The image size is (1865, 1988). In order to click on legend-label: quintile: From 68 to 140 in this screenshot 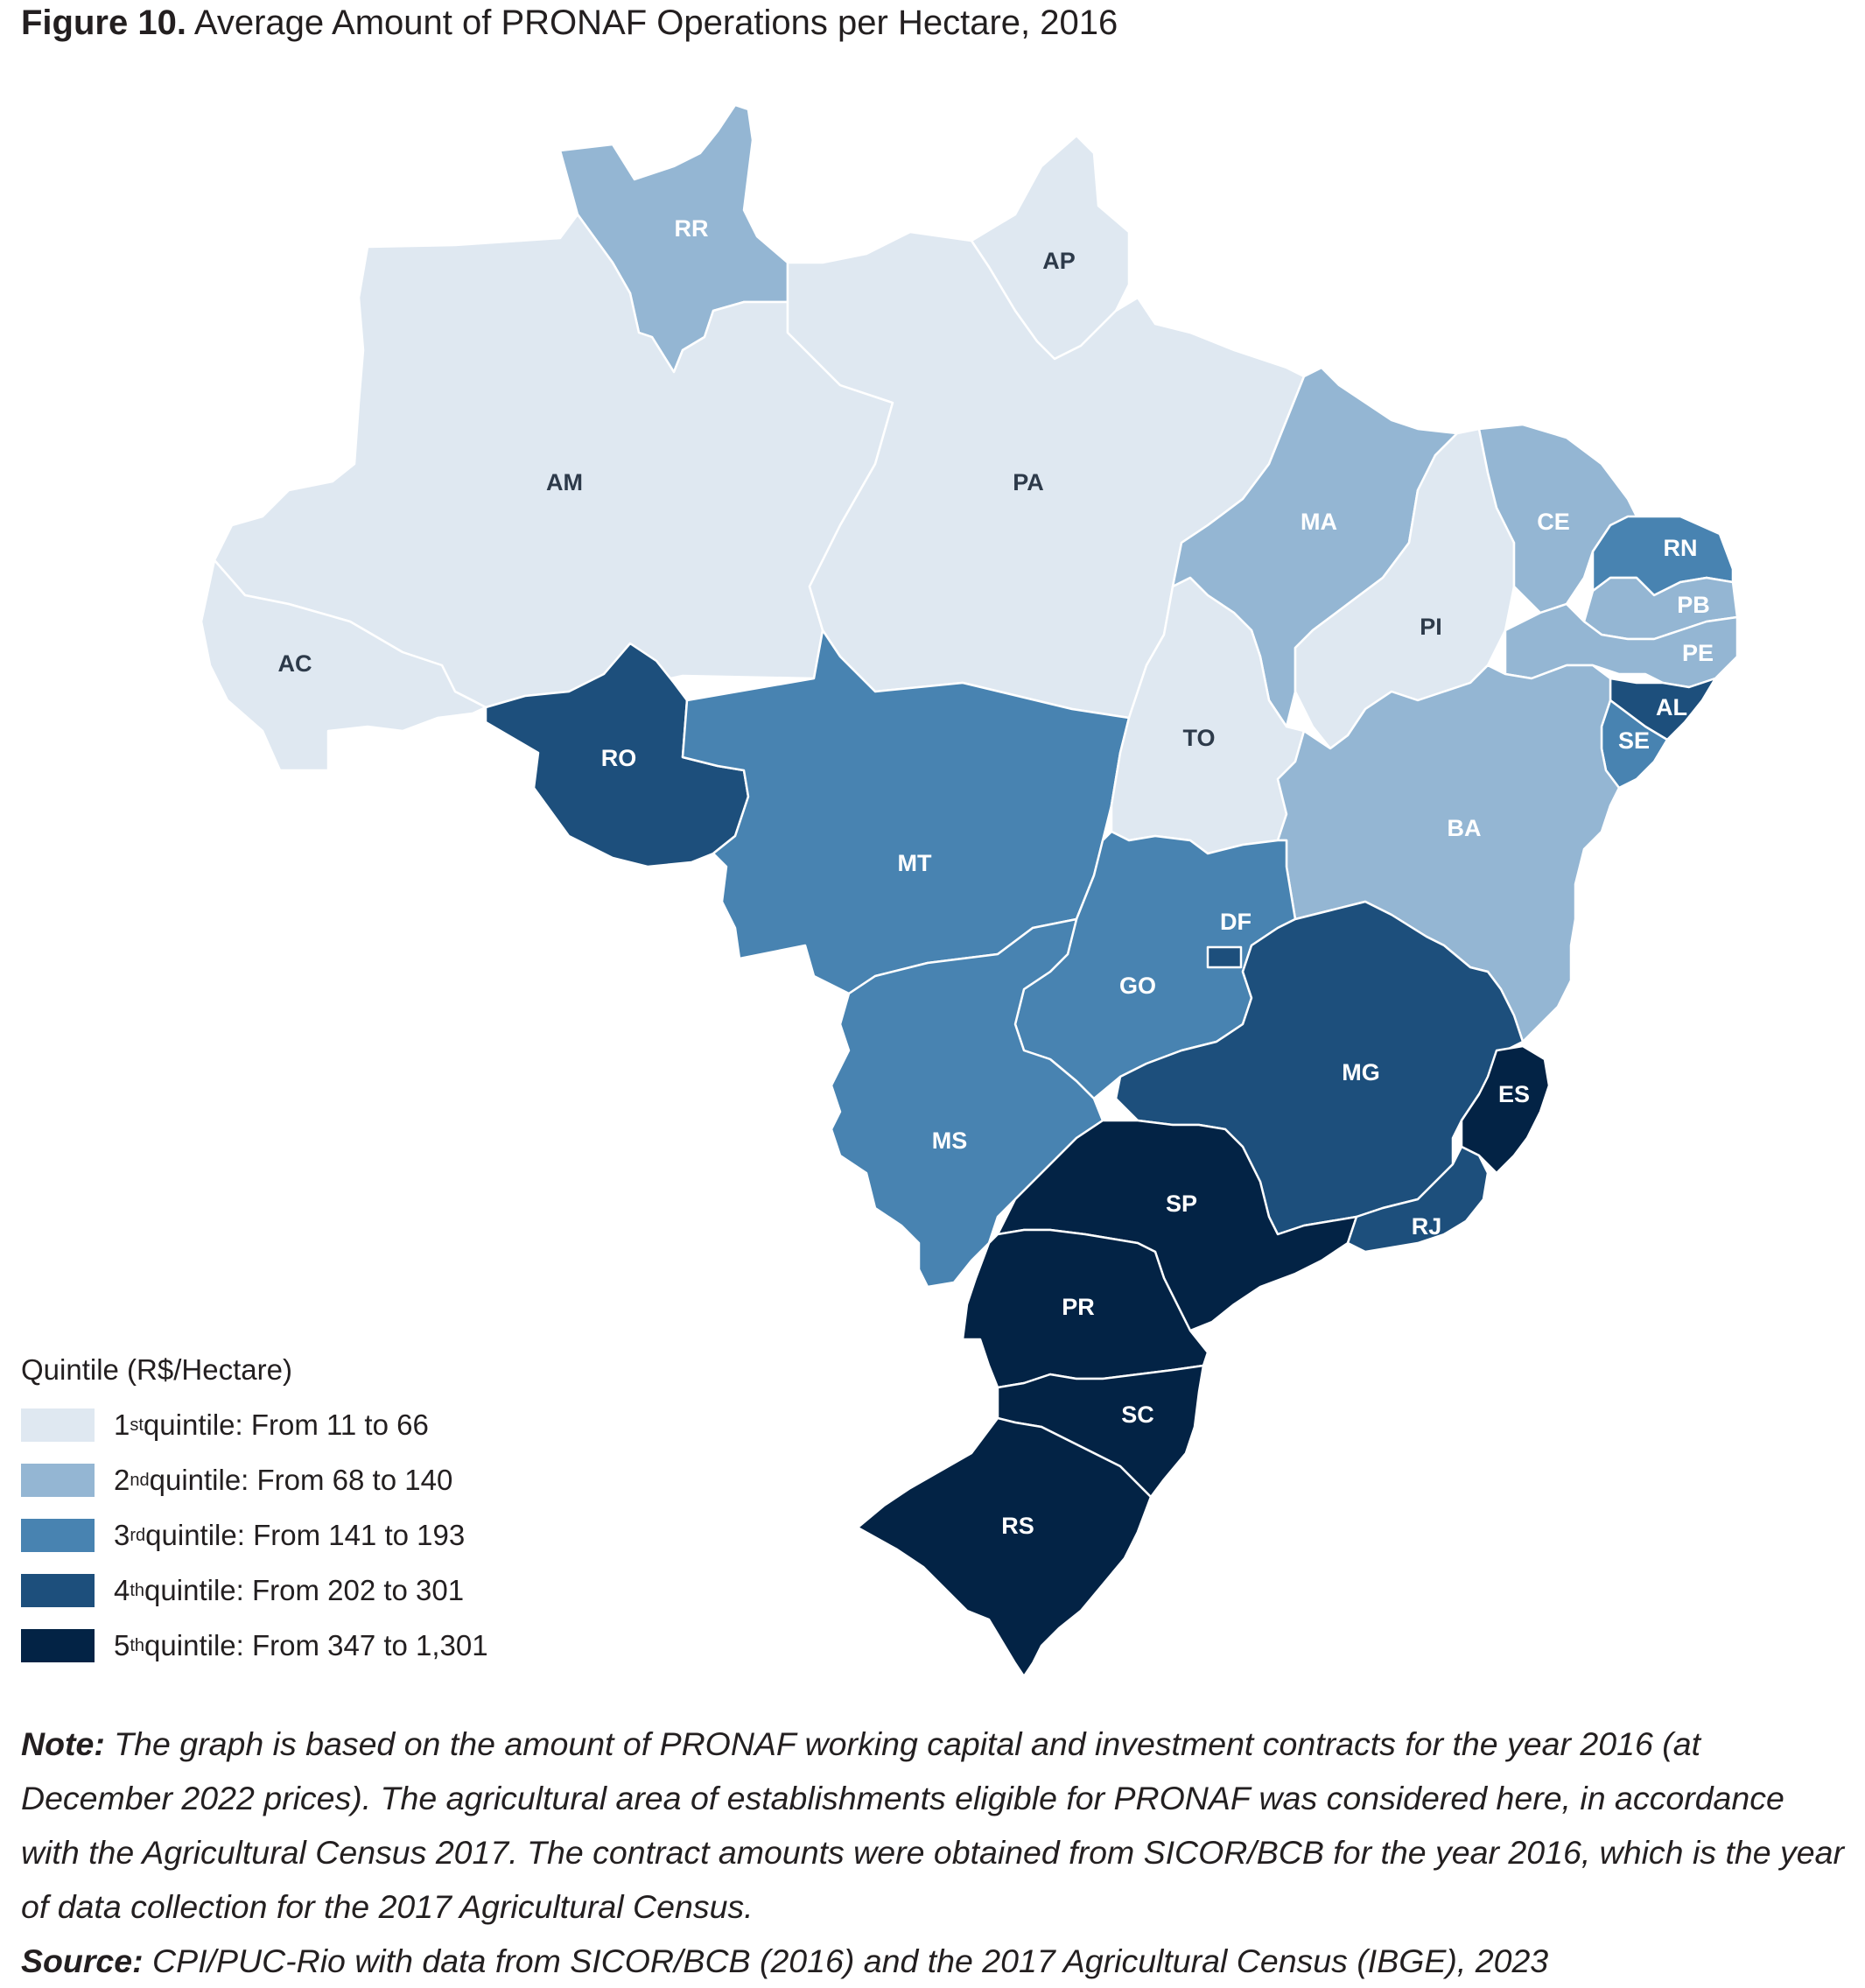, I will do `click(301, 1481)`.